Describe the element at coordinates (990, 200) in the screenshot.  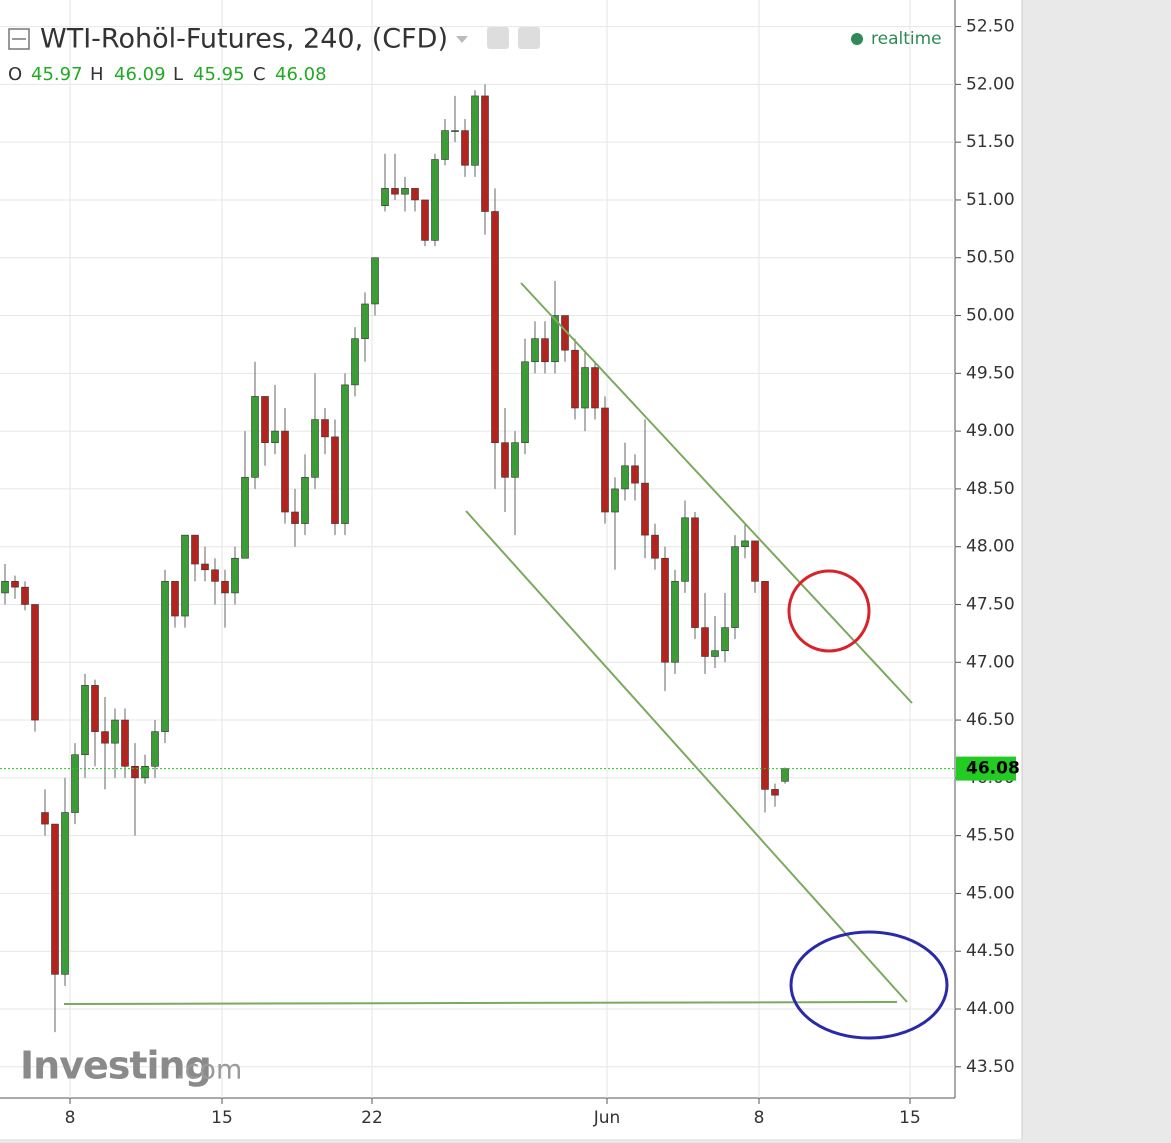
I see `y-tick-label: 51.00` at that location.